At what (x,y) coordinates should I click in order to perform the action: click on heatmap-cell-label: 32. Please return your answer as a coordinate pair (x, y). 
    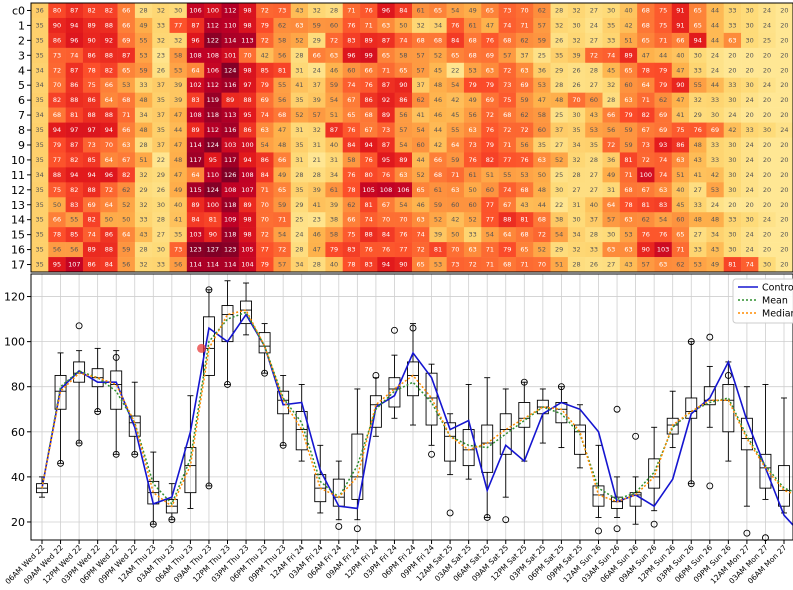
    Looking at the image, I should click on (576, 40).